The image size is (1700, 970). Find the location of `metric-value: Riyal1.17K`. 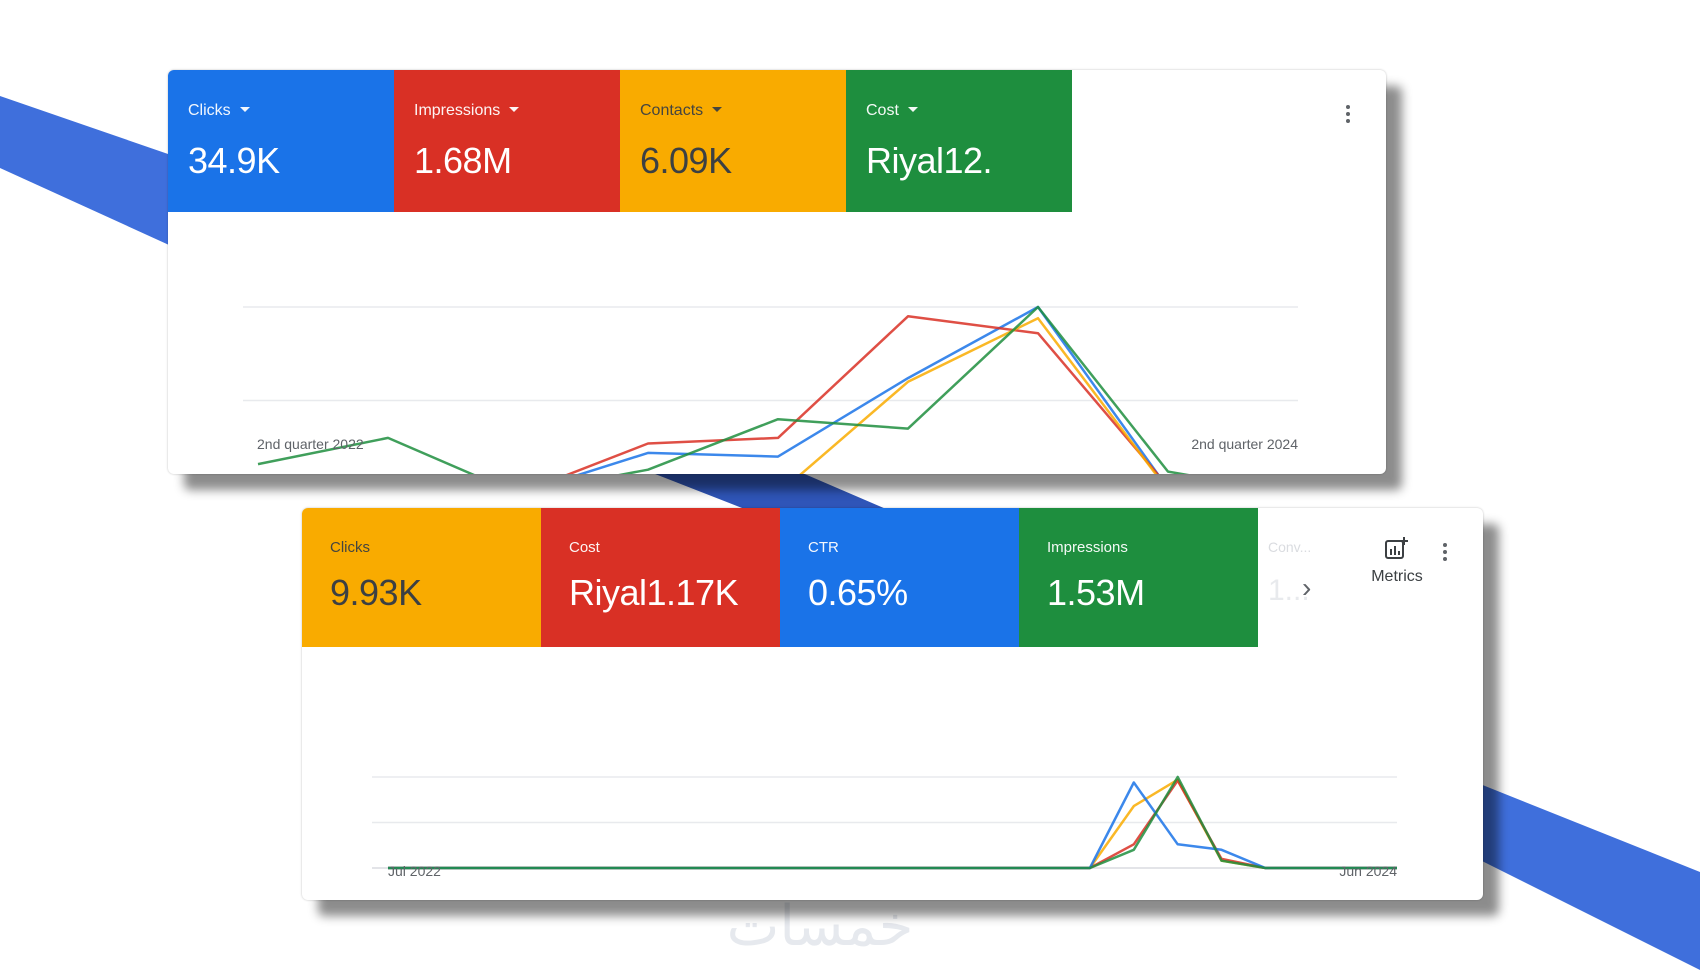

metric-value: Riyal1.17K is located at coordinates (654, 592).